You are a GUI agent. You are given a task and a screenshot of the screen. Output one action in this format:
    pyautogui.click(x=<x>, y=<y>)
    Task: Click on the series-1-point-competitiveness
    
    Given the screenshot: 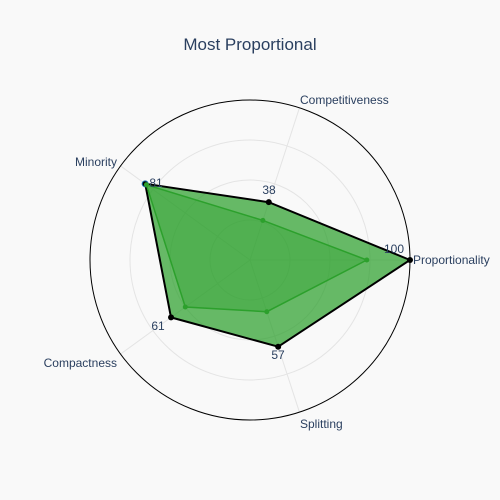 What is the action you would take?
    pyautogui.click(x=268, y=202)
    